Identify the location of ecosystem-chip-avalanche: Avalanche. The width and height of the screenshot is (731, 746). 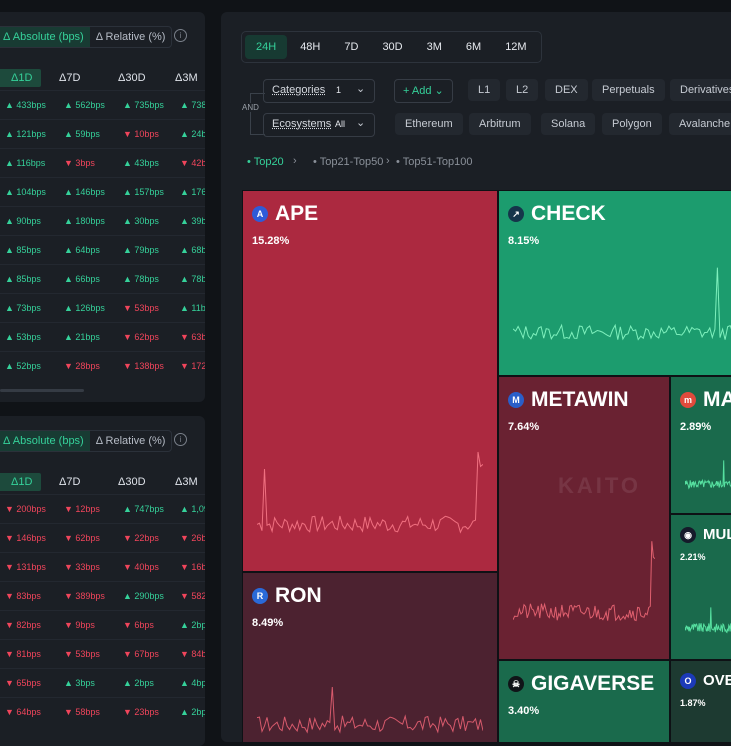
(700, 124).